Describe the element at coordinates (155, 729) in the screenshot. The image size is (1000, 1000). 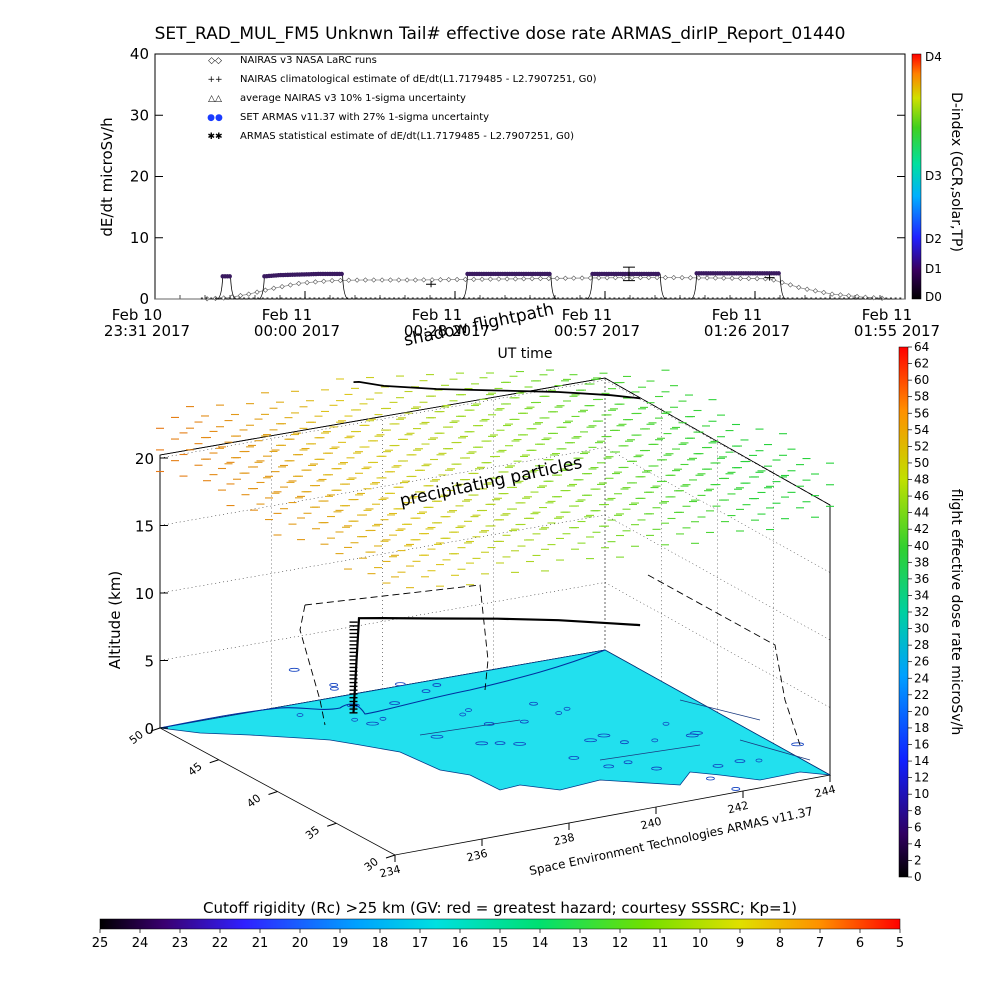
I see `latitude-tick-mark` at that location.